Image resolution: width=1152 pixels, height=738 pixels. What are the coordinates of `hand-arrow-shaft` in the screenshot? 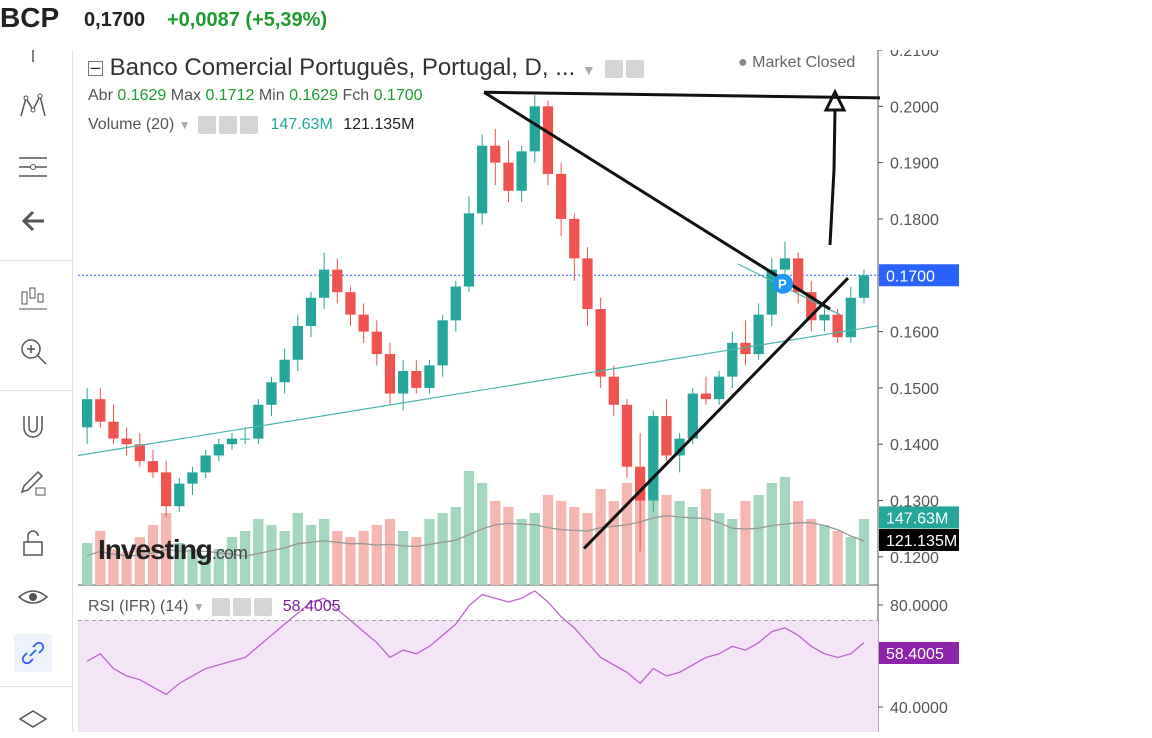 It's located at (832, 177).